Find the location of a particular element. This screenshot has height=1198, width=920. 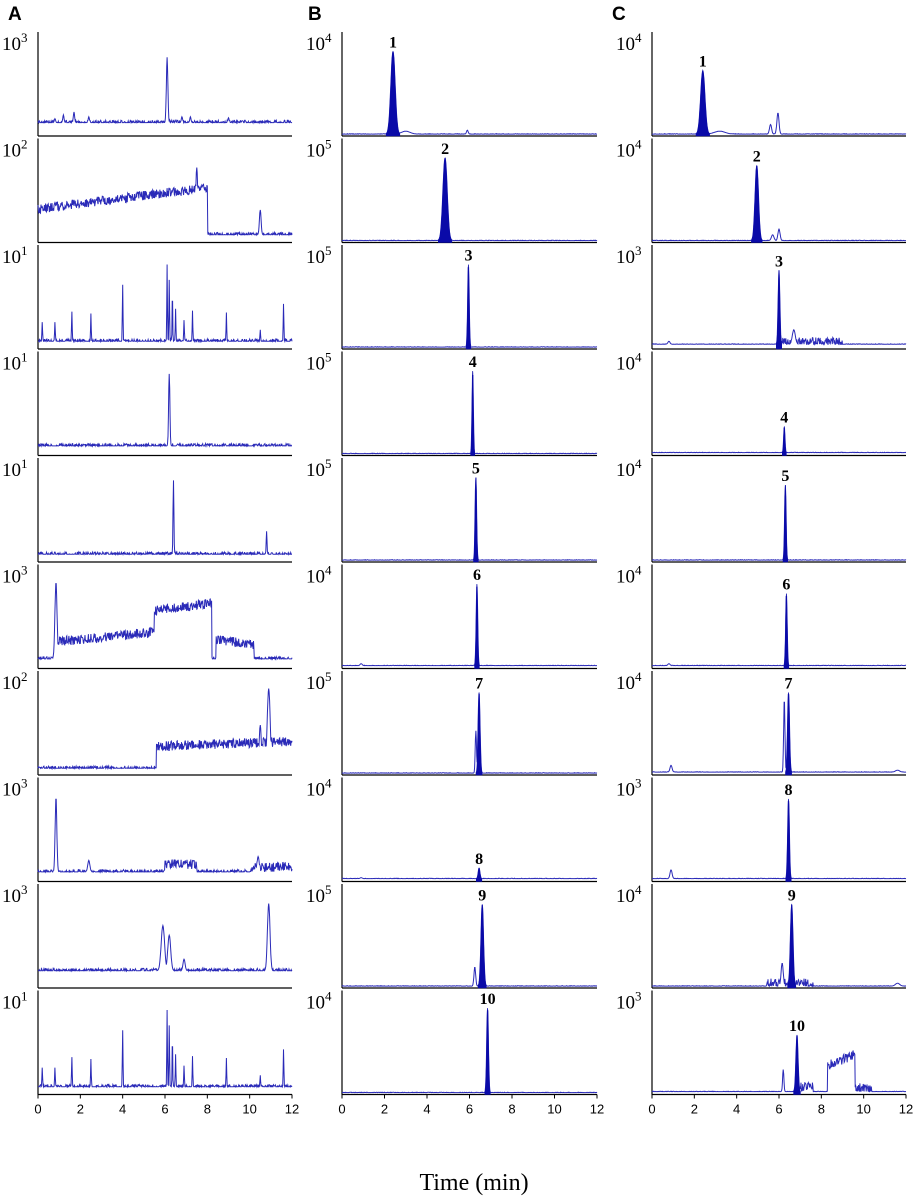

panel-c-10: 10³ 10 0 2 4 6 8 10 12 is located at coordinates (764, 1053).